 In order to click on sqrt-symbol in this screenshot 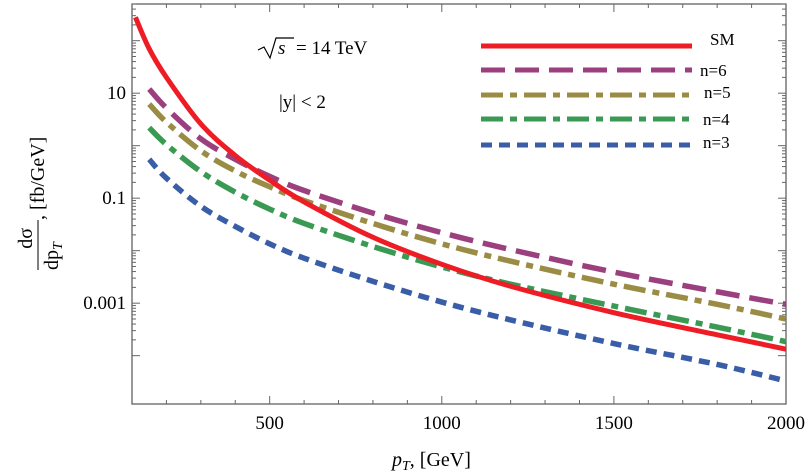, I will do `click(275, 48)`.